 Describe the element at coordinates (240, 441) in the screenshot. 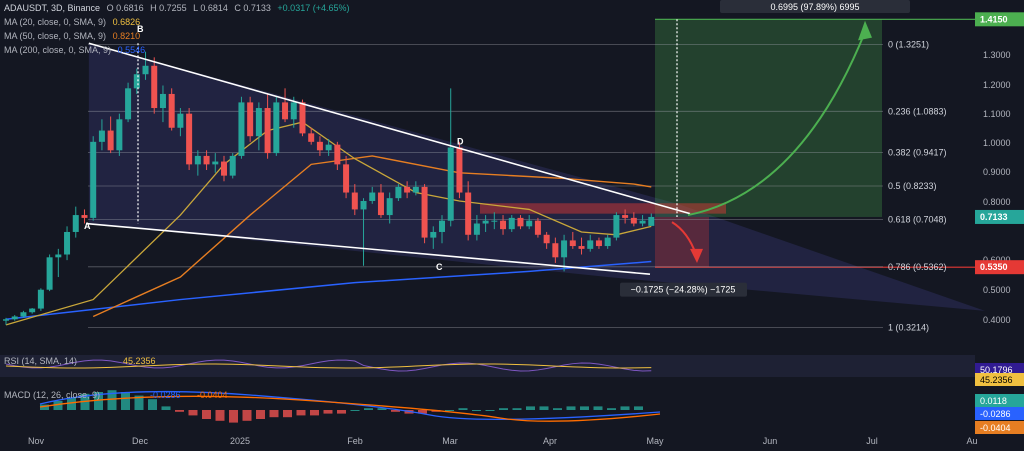

I see `x-tick-label: 2025` at that location.